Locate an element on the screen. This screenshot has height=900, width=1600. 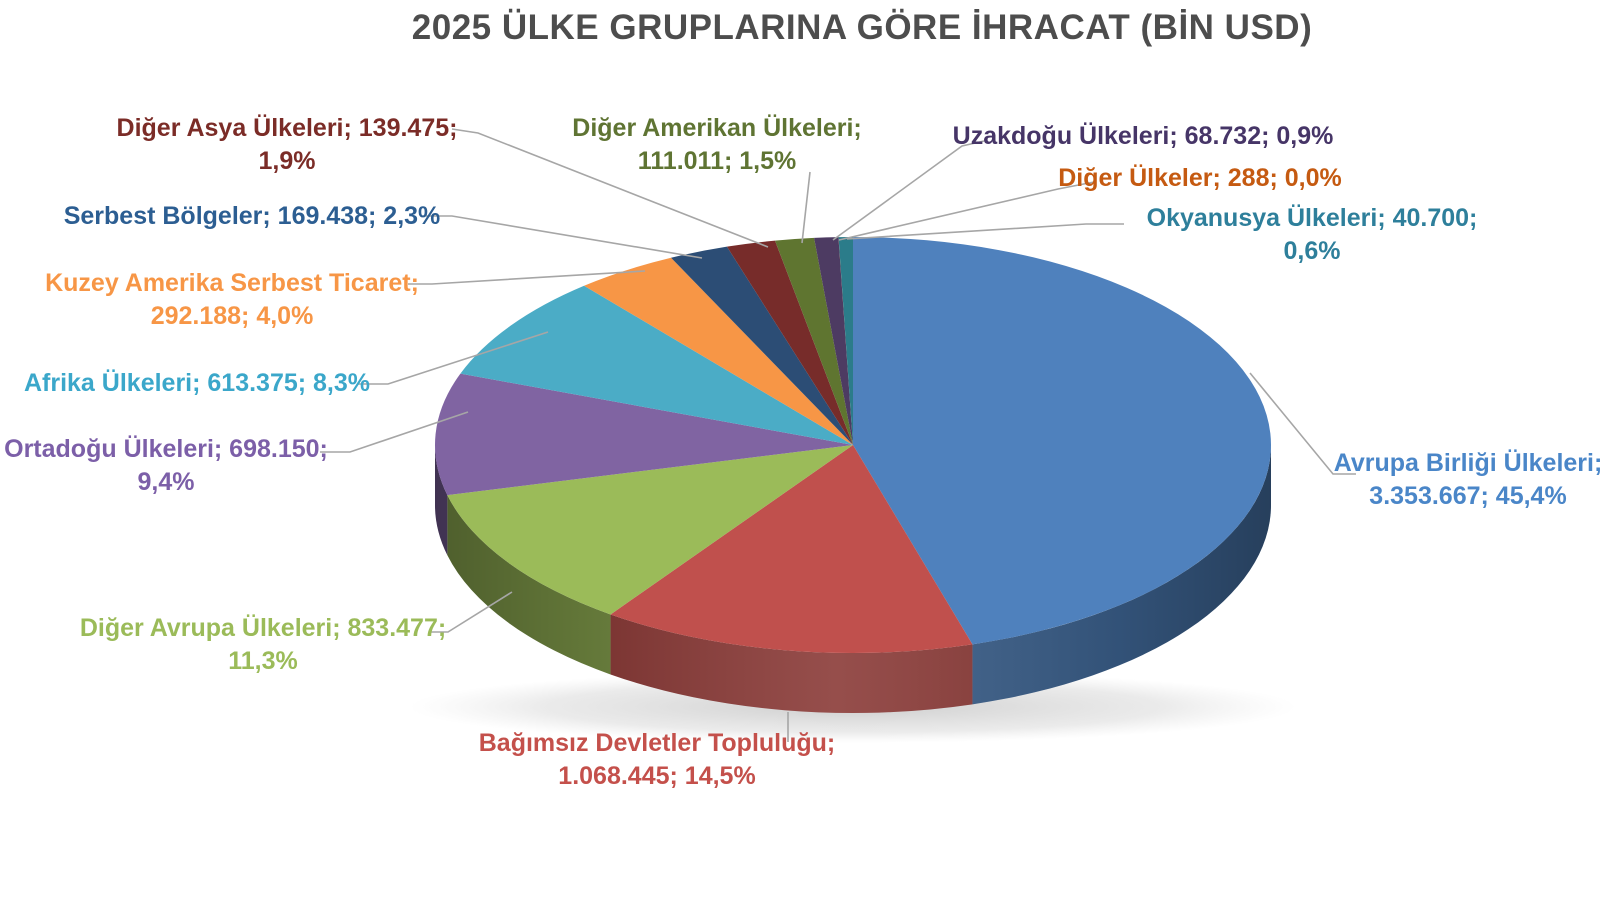
data-label-line: Kuzey Amerika Serbest Ticaret; is located at coordinates (232, 283).